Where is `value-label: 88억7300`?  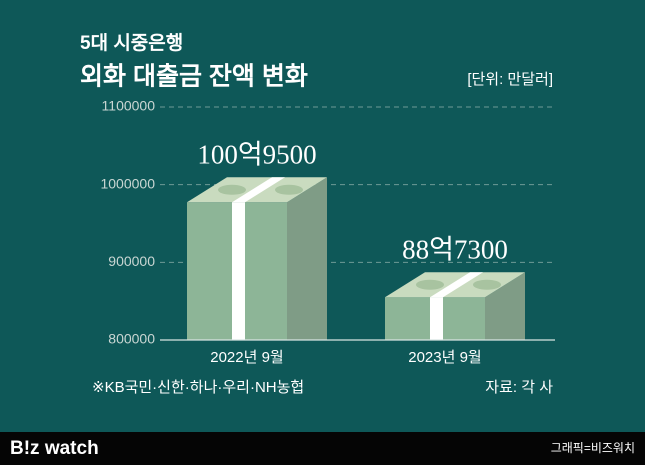 value-label: 88억7300 is located at coordinates (455, 249).